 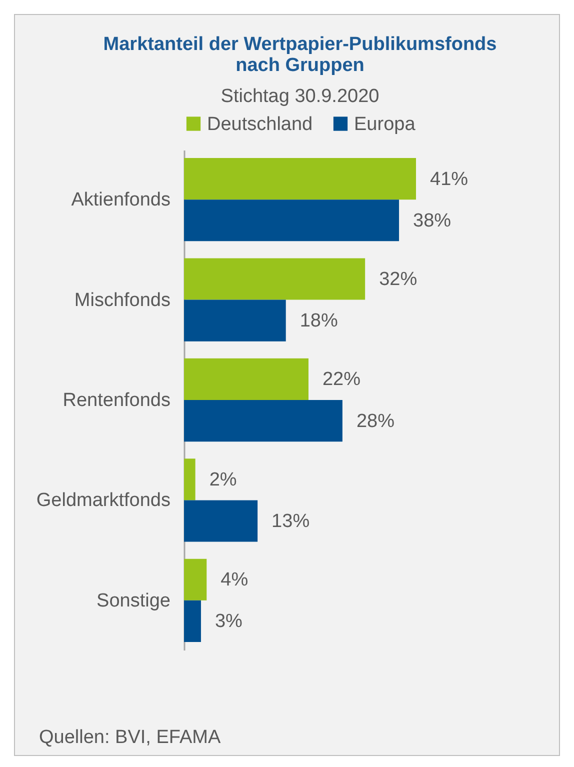 I want to click on chart-title: Marktanteil der Wertpapier-Publikumsfonds nach Gruppen, so click(x=300, y=55).